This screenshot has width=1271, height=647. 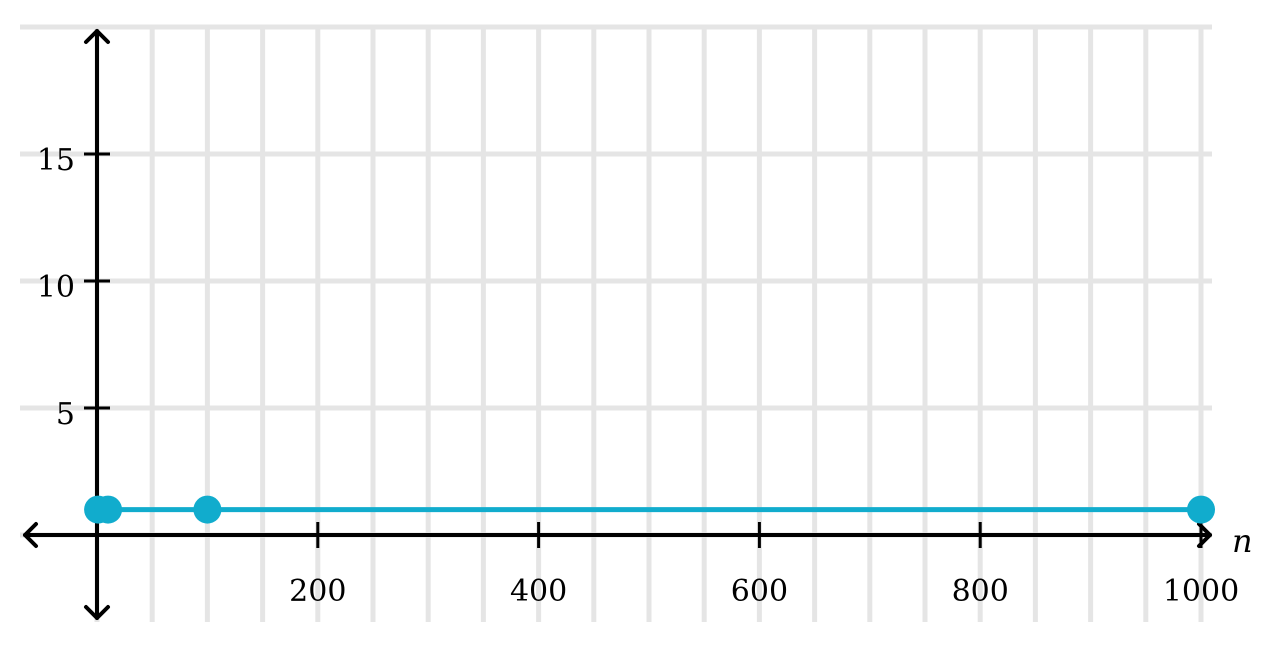 What do you see at coordinates (1204, 535) in the screenshot?
I see `x-axis-arrow-right` at bounding box center [1204, 535].